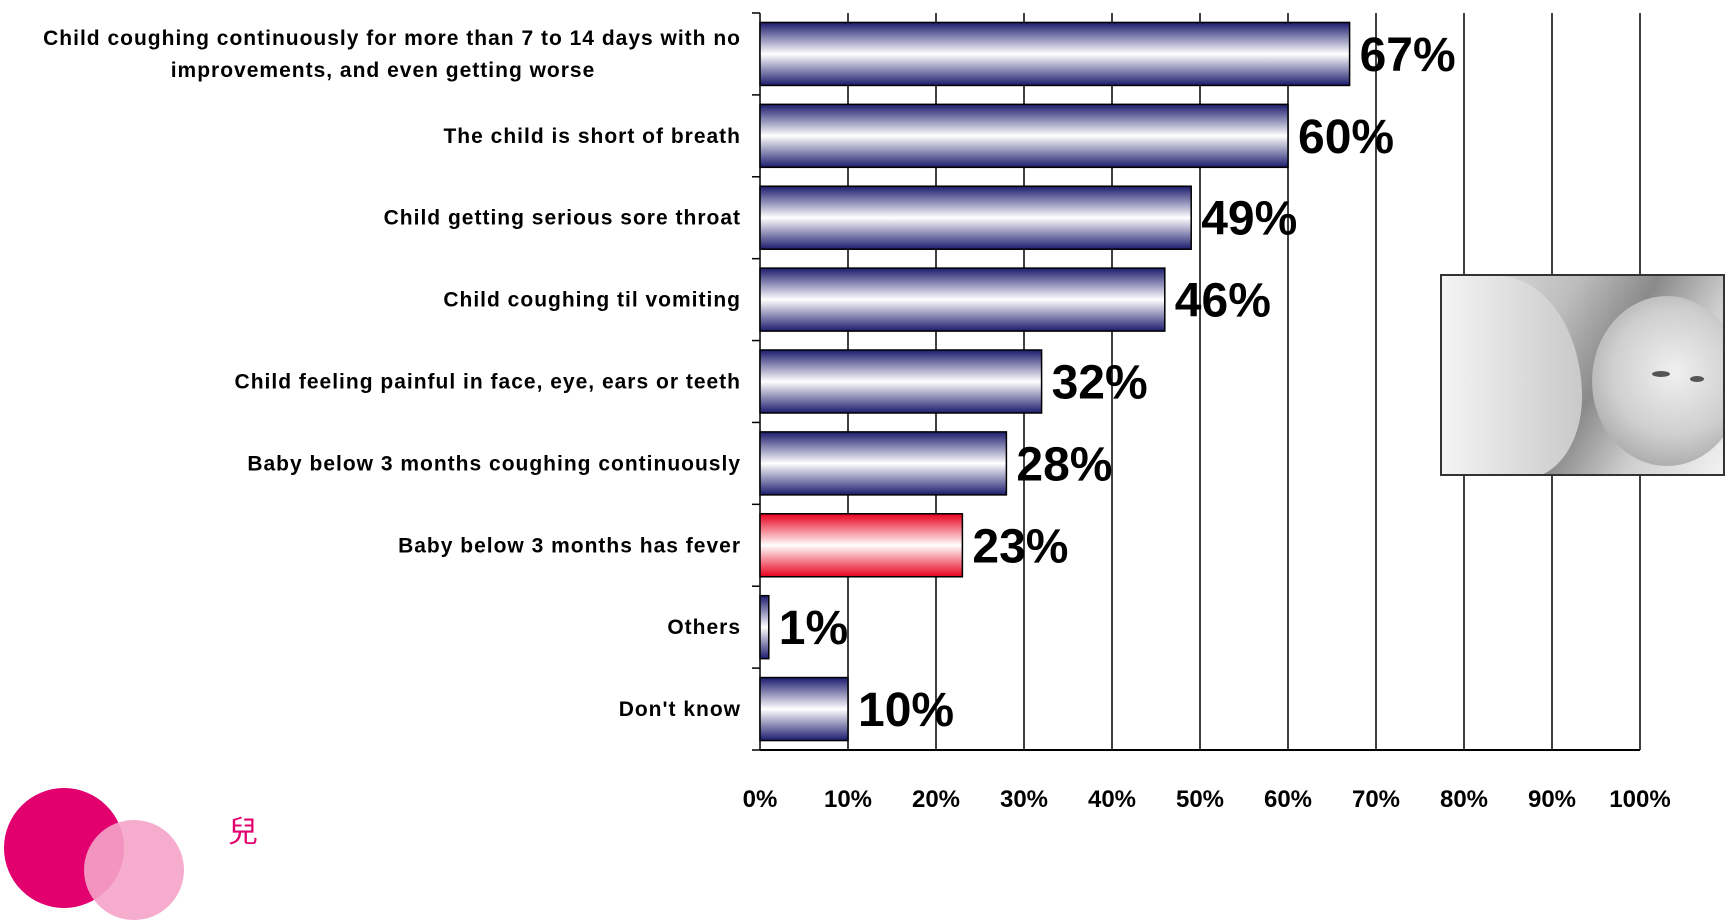  What do you see at coordinates (1112, 799) in the screenshot?
I see `x-tick-label: 40%` at bounding box center [1112, 799].